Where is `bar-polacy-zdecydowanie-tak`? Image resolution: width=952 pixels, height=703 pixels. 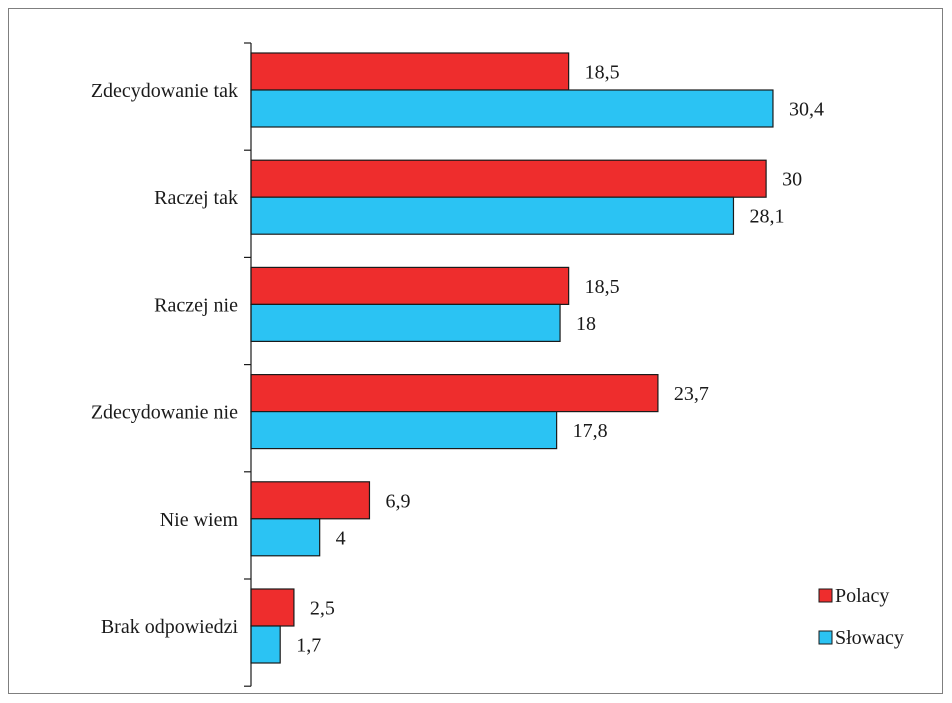 bar-polacy-zdecydowanie-tak is located at coordinates (410, 71).